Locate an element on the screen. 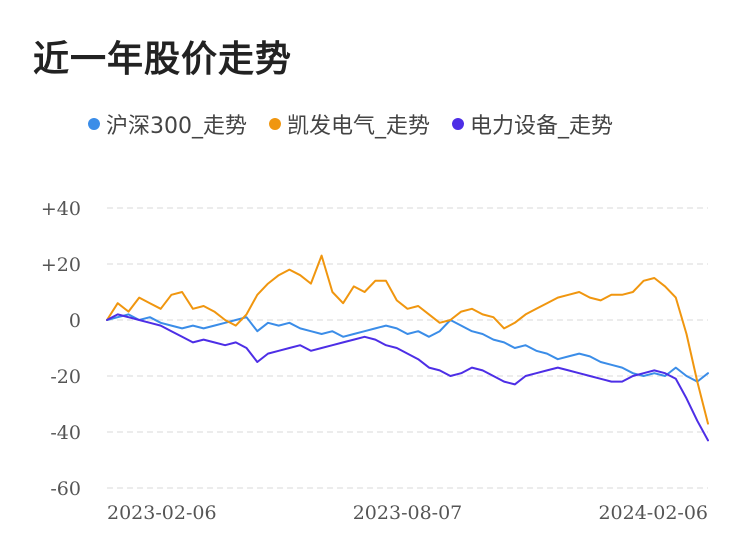 Image resolution: width=750 pixels, height=558 pixels. x-tick-label: 2023-02-06 is located at coordinates (162, 513).